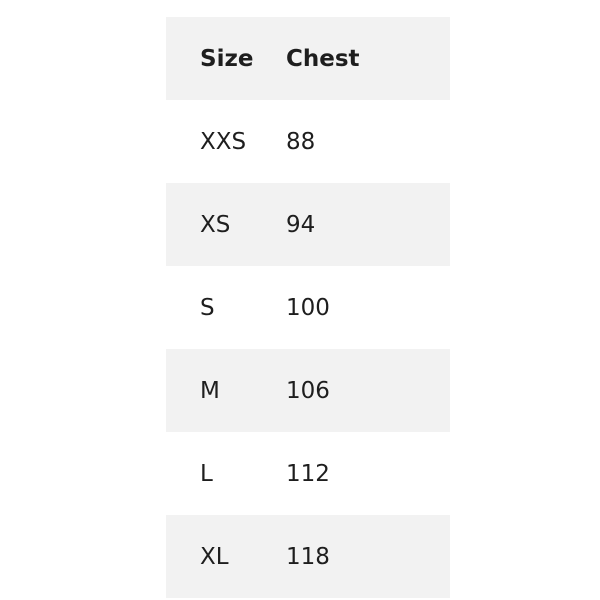 This screenshot has width=600, height=600. Describe the element at coordinates (223, 141) in the screenshot. I see `size-cell: XXS` at that location.